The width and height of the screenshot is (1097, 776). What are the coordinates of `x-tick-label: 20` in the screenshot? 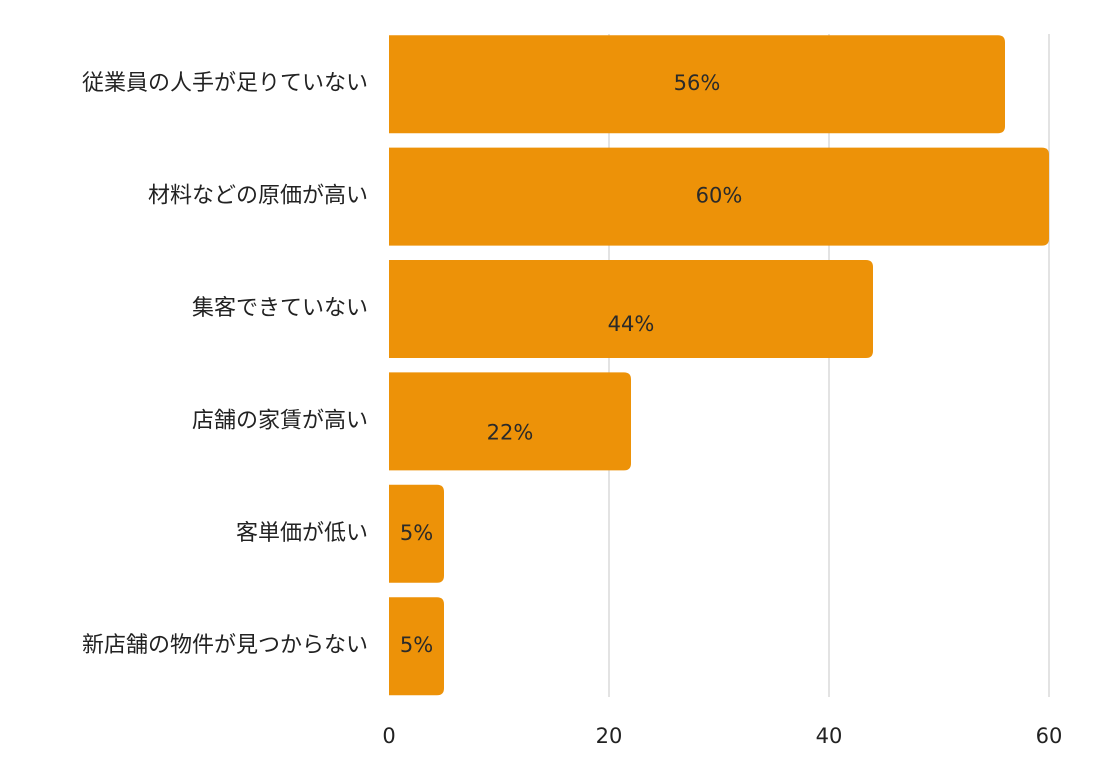 It's located at (609, 736).